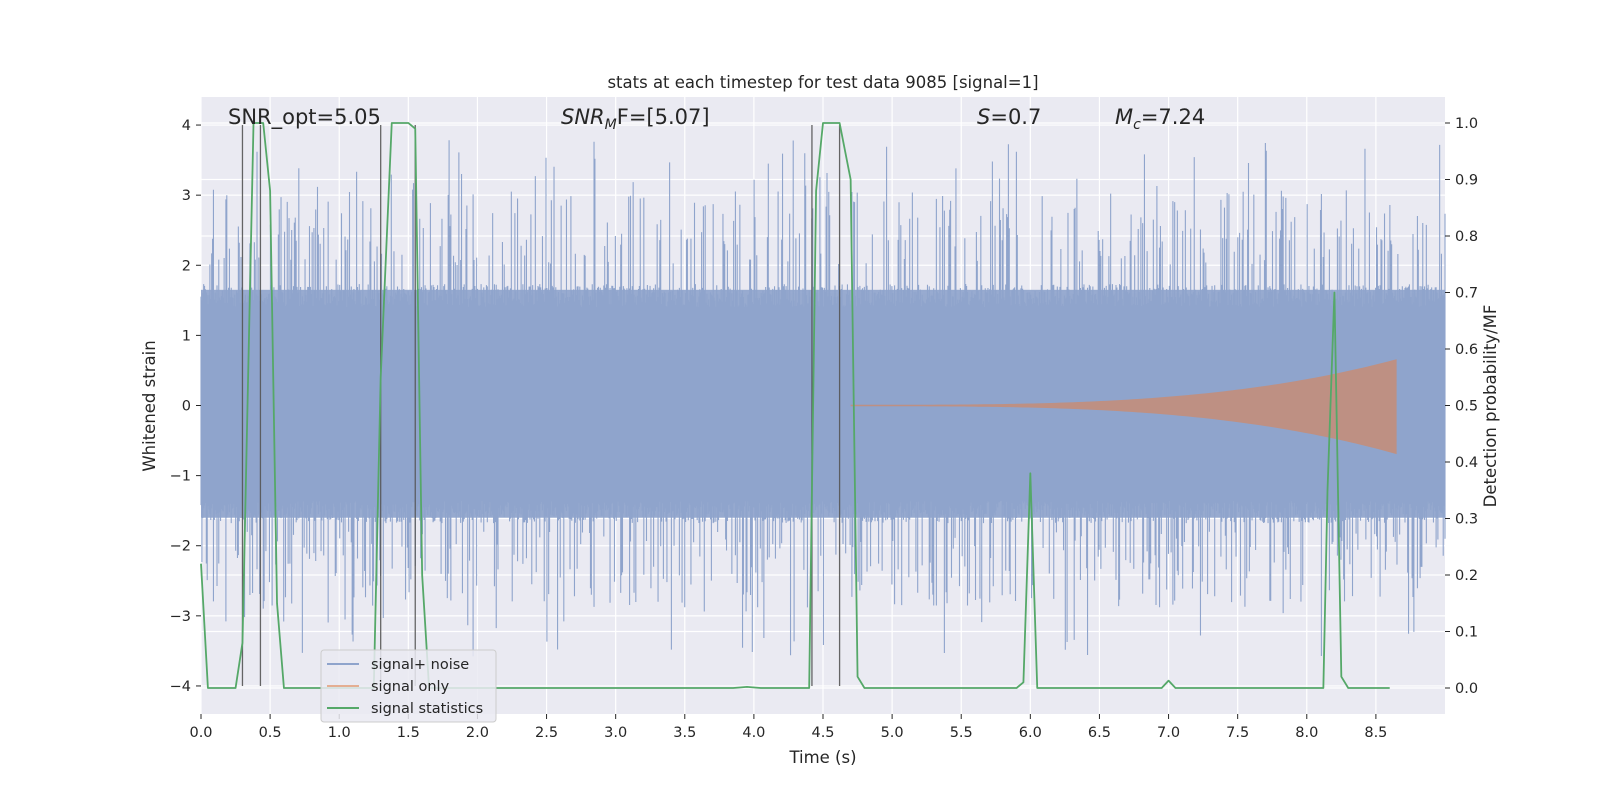 Image resolution: width=1600 pixels, height=800 pixels. Describe the element at coordinates (611, 125) in the screenshot. I see `snr-mf-subscript: M` at that location.